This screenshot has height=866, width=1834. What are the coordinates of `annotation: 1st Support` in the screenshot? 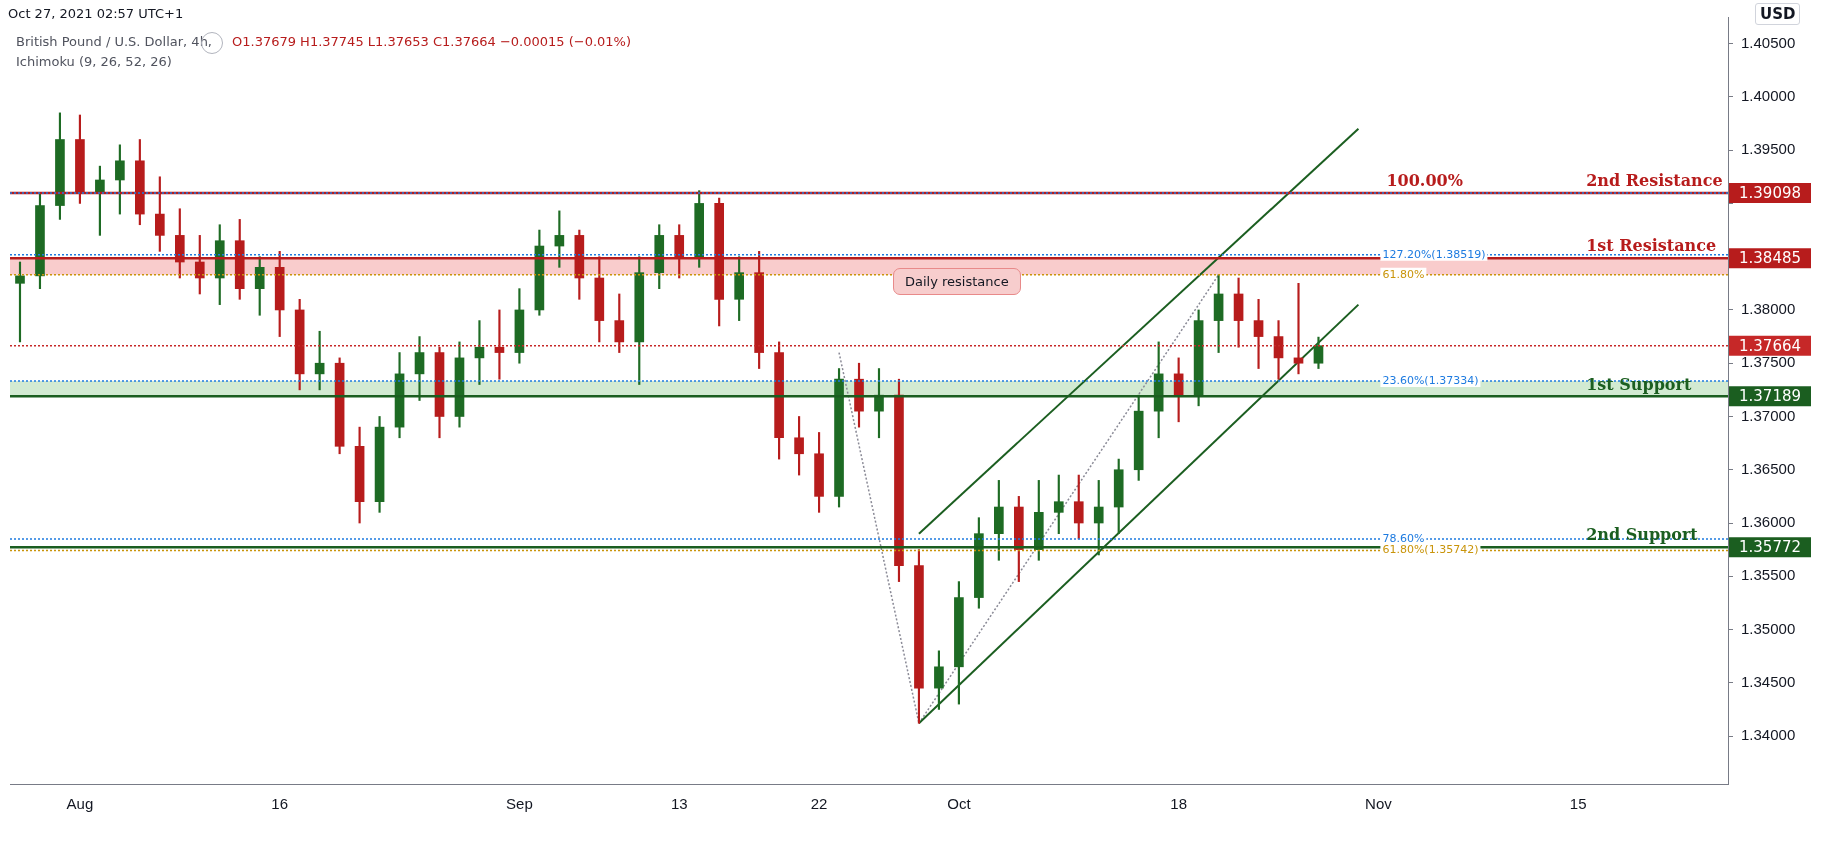 It's located at (1639, 384).